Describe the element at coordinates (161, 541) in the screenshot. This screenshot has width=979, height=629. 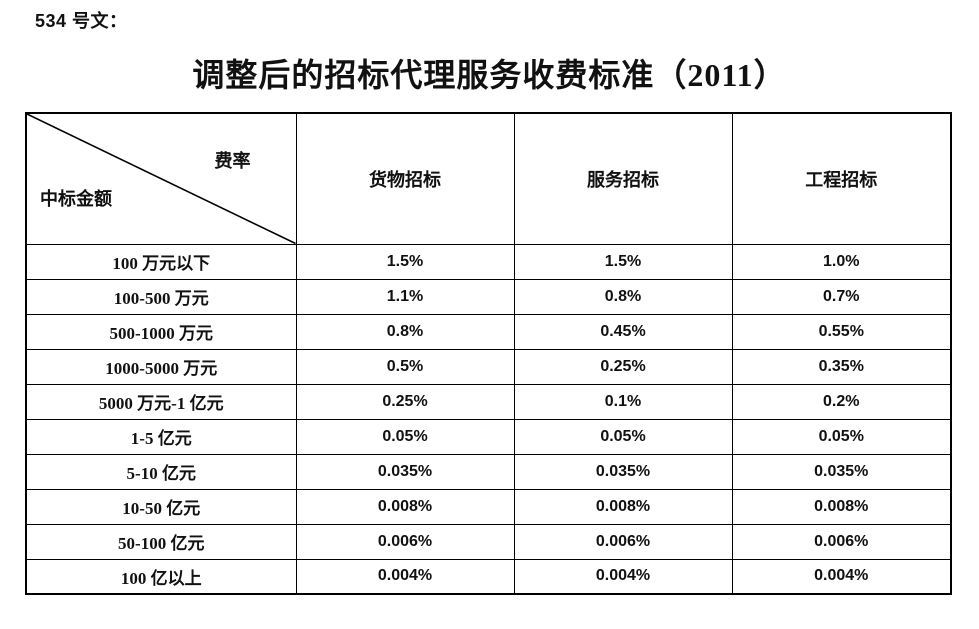
I see `row-label: 50-100 亿元` at that location.